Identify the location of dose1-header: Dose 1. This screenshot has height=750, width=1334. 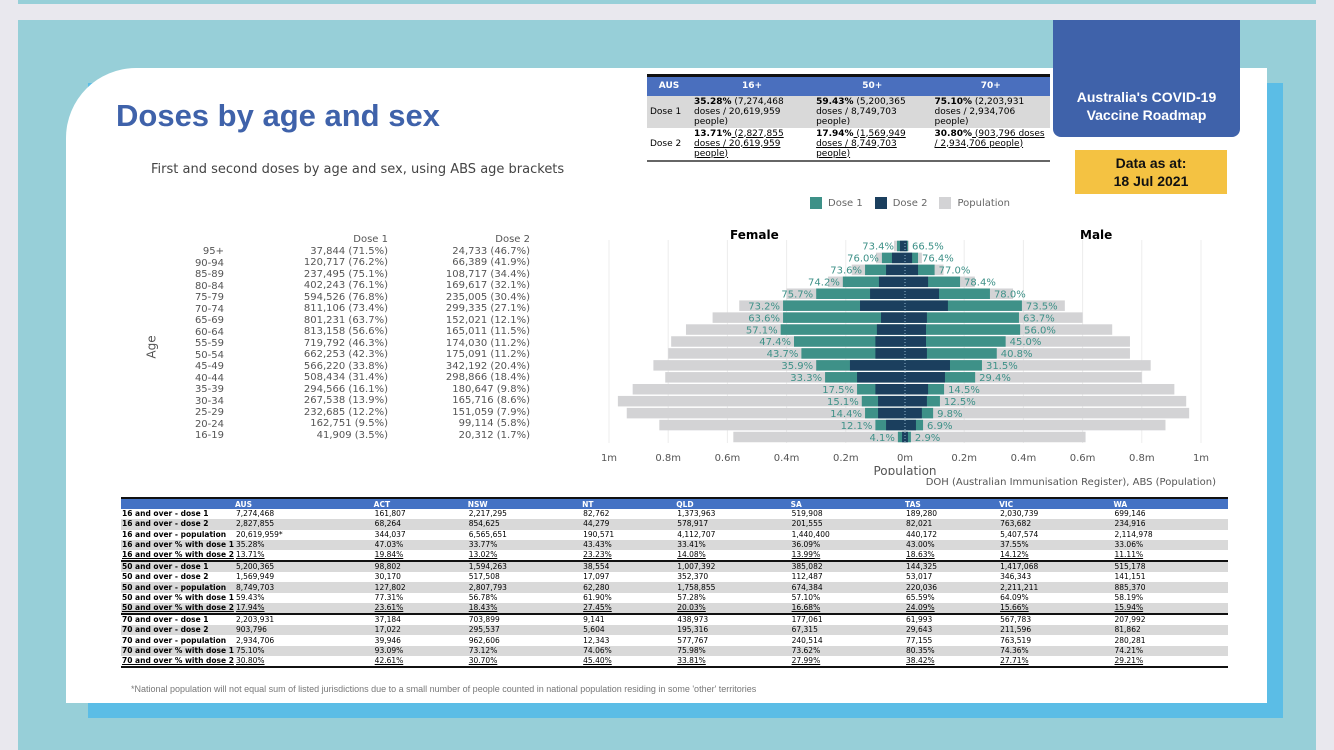
(370, 239).